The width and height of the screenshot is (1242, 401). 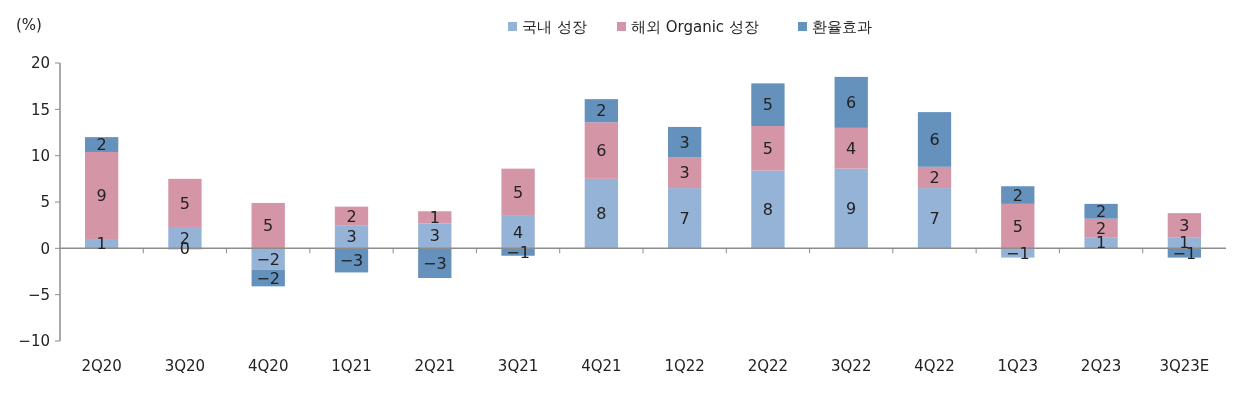 I want to click on x-tick-label: 2Q20, so click(x=101, y=366).